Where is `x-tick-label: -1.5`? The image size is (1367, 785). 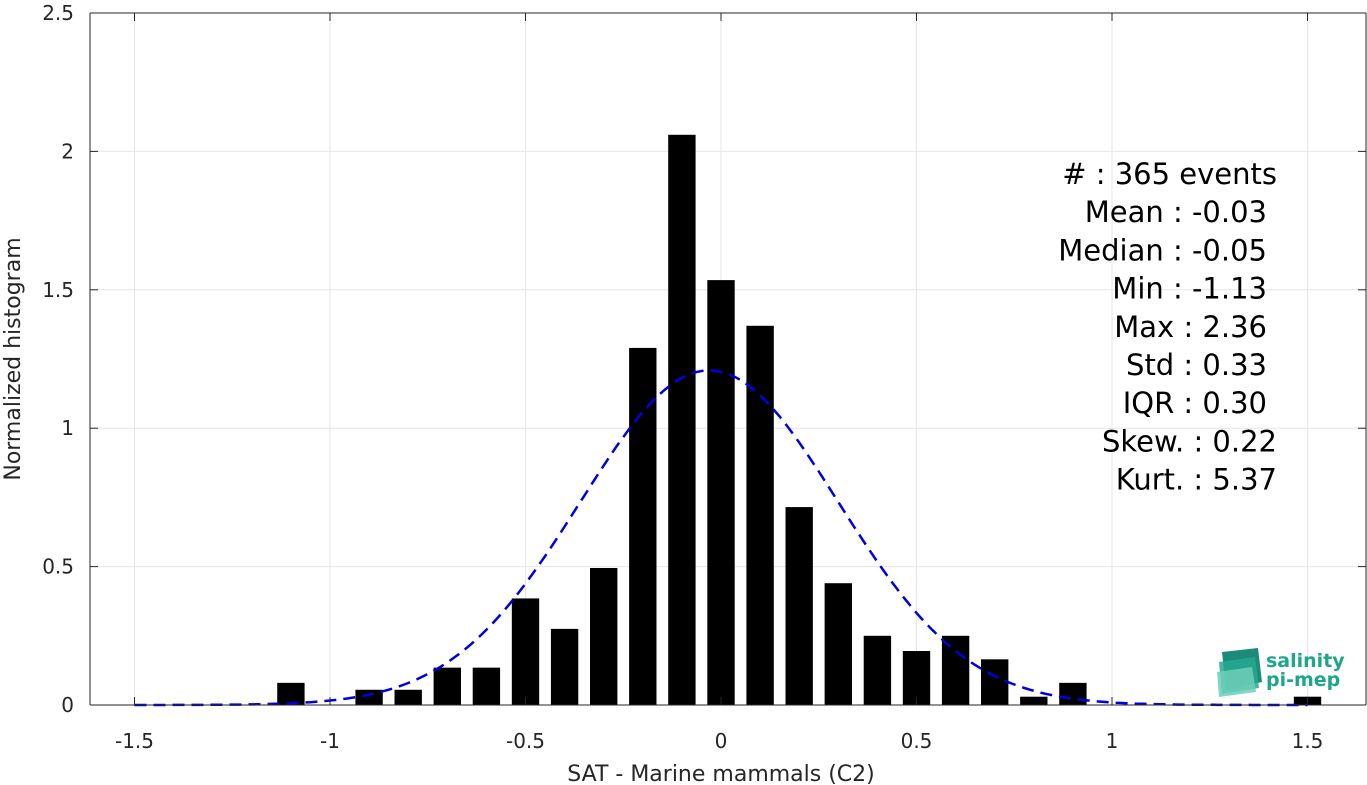
x-tick-label: -1.5 is located at coordinates (134, 741).